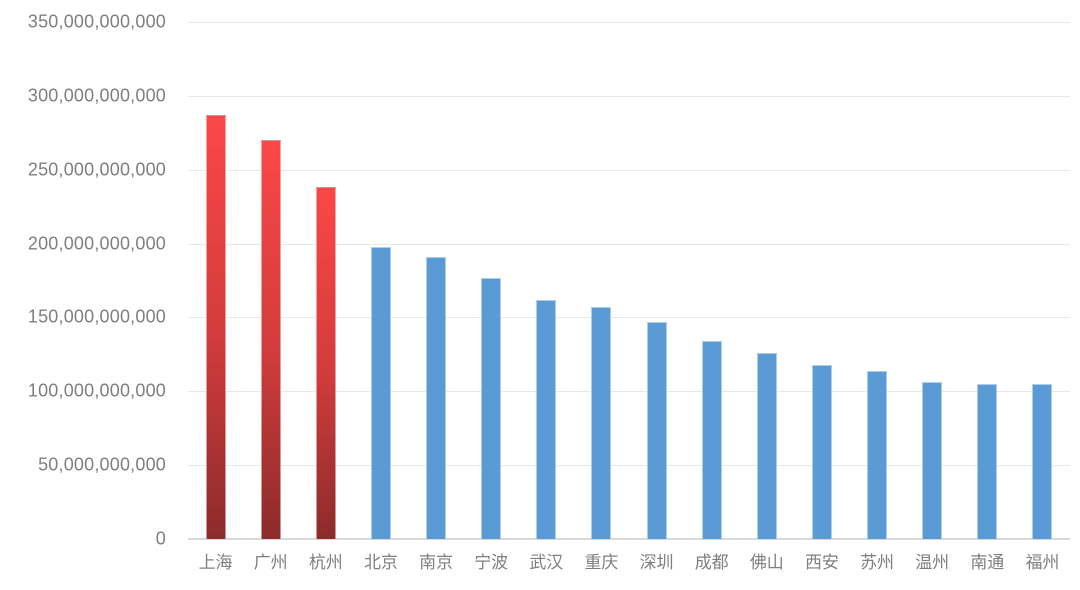 The height and width of the screenshot is (590, 1080). Describe the element at coordinates (1042, 562) in the screenshot. I see `x-tick-label: 福州` at that location.